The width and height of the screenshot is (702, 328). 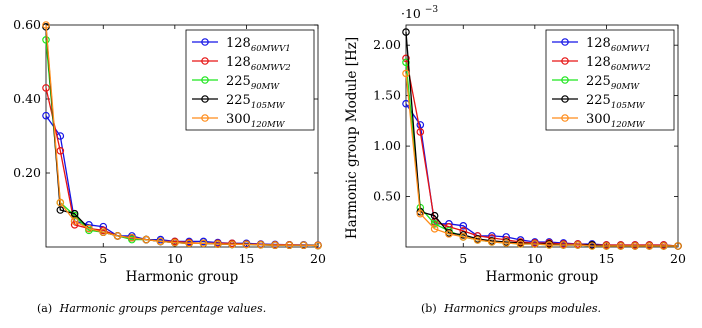 I want to click on chart-a-legend-label-sub: 60MWV1, so click(x=271, y=49).